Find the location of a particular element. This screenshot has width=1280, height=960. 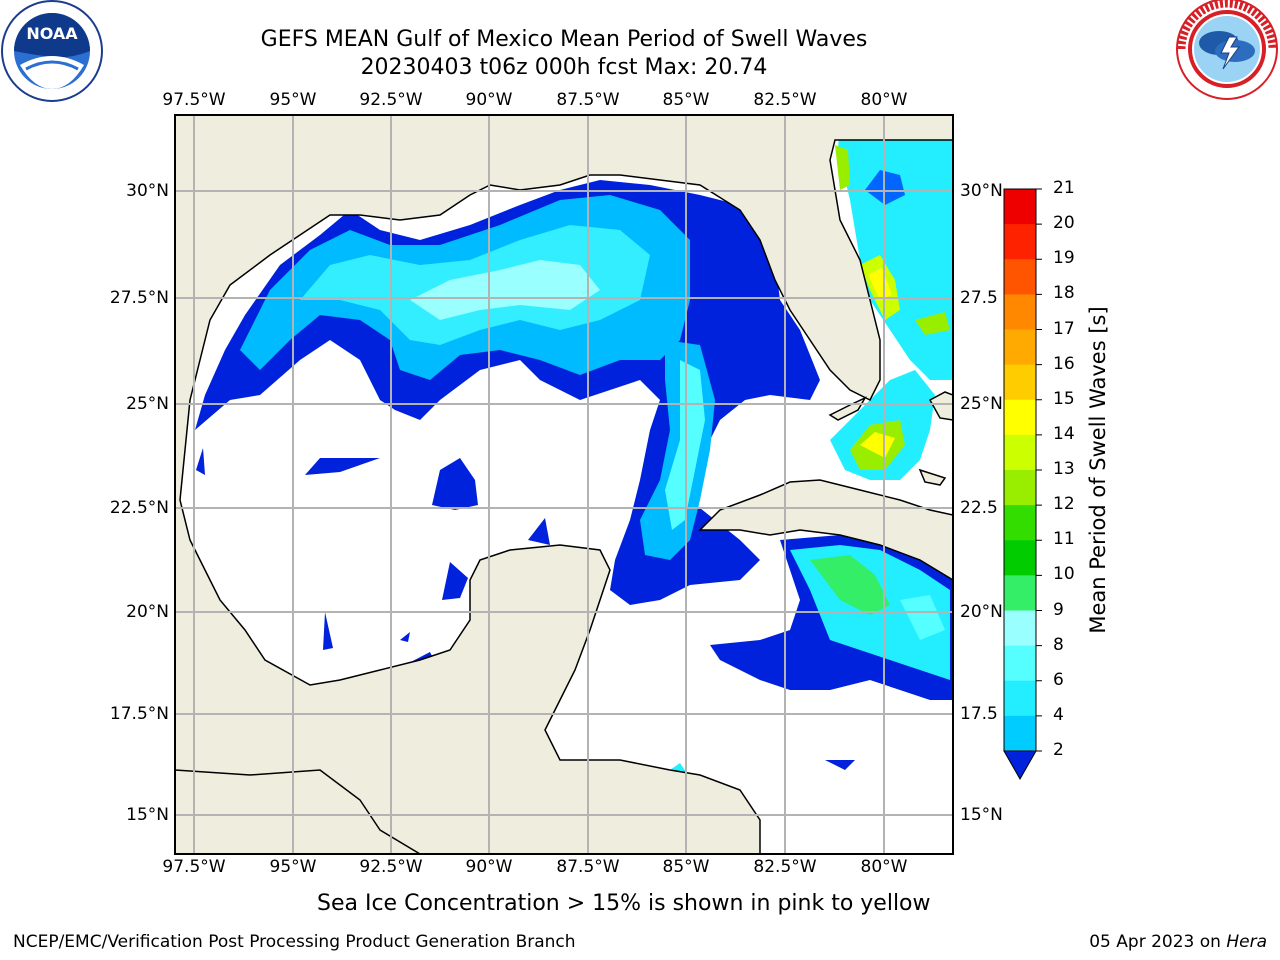

colorbar-tick-label: 20 is located at coordinates (1064, 223).